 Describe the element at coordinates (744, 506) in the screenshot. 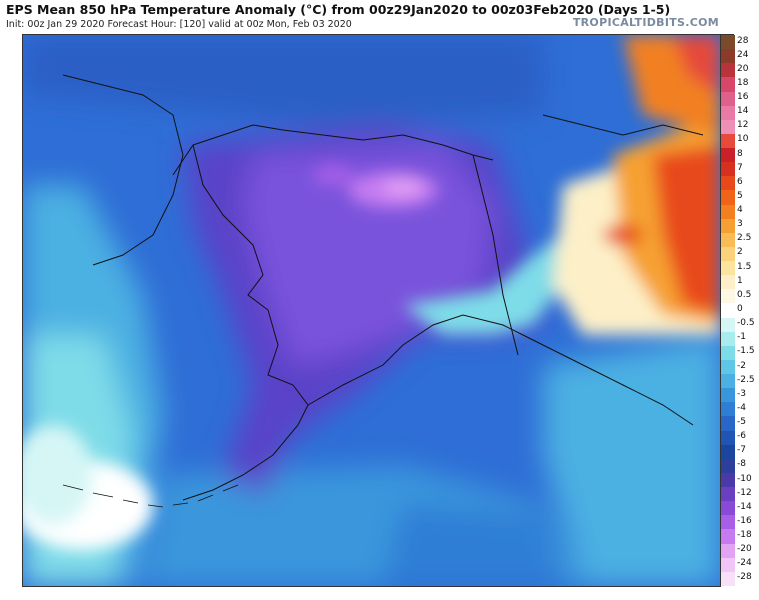

I see `colorbar-label: -14` at that location.